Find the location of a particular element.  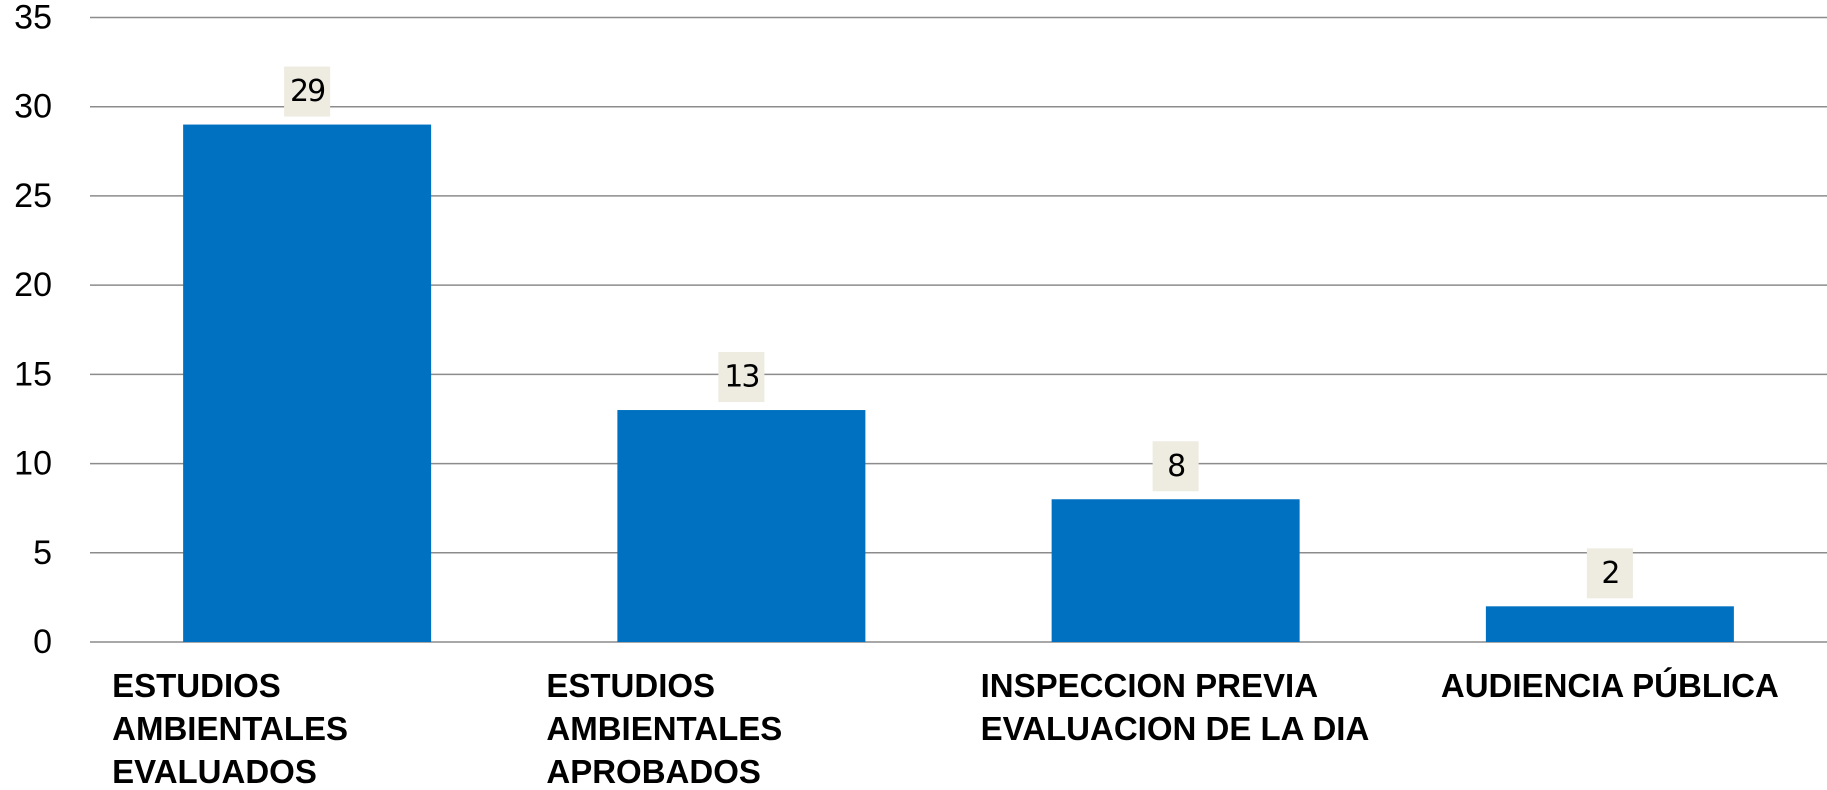

x-tick-label: INSPECCION PREVIA EVALUACION DE LA DIA is located at coordinates (1175, 707).